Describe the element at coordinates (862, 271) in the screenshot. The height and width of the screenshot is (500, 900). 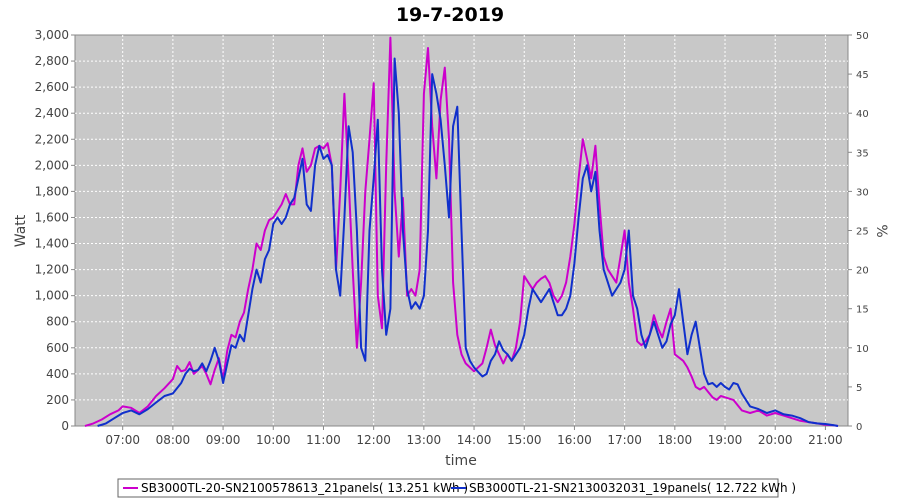
I see `y2-tick-label: 20` at that location.